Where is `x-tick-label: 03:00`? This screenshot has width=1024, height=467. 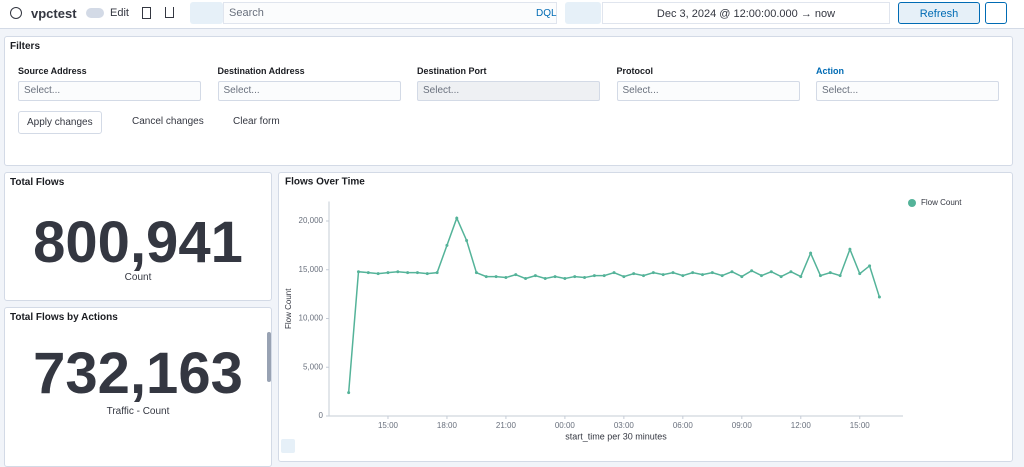
x-tick-label: 03:00 is located at coordinates (624, 425).